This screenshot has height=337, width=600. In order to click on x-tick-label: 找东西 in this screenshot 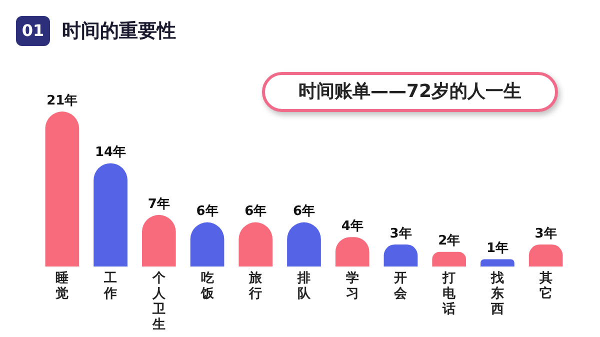, I will do `click(497, 293)`.